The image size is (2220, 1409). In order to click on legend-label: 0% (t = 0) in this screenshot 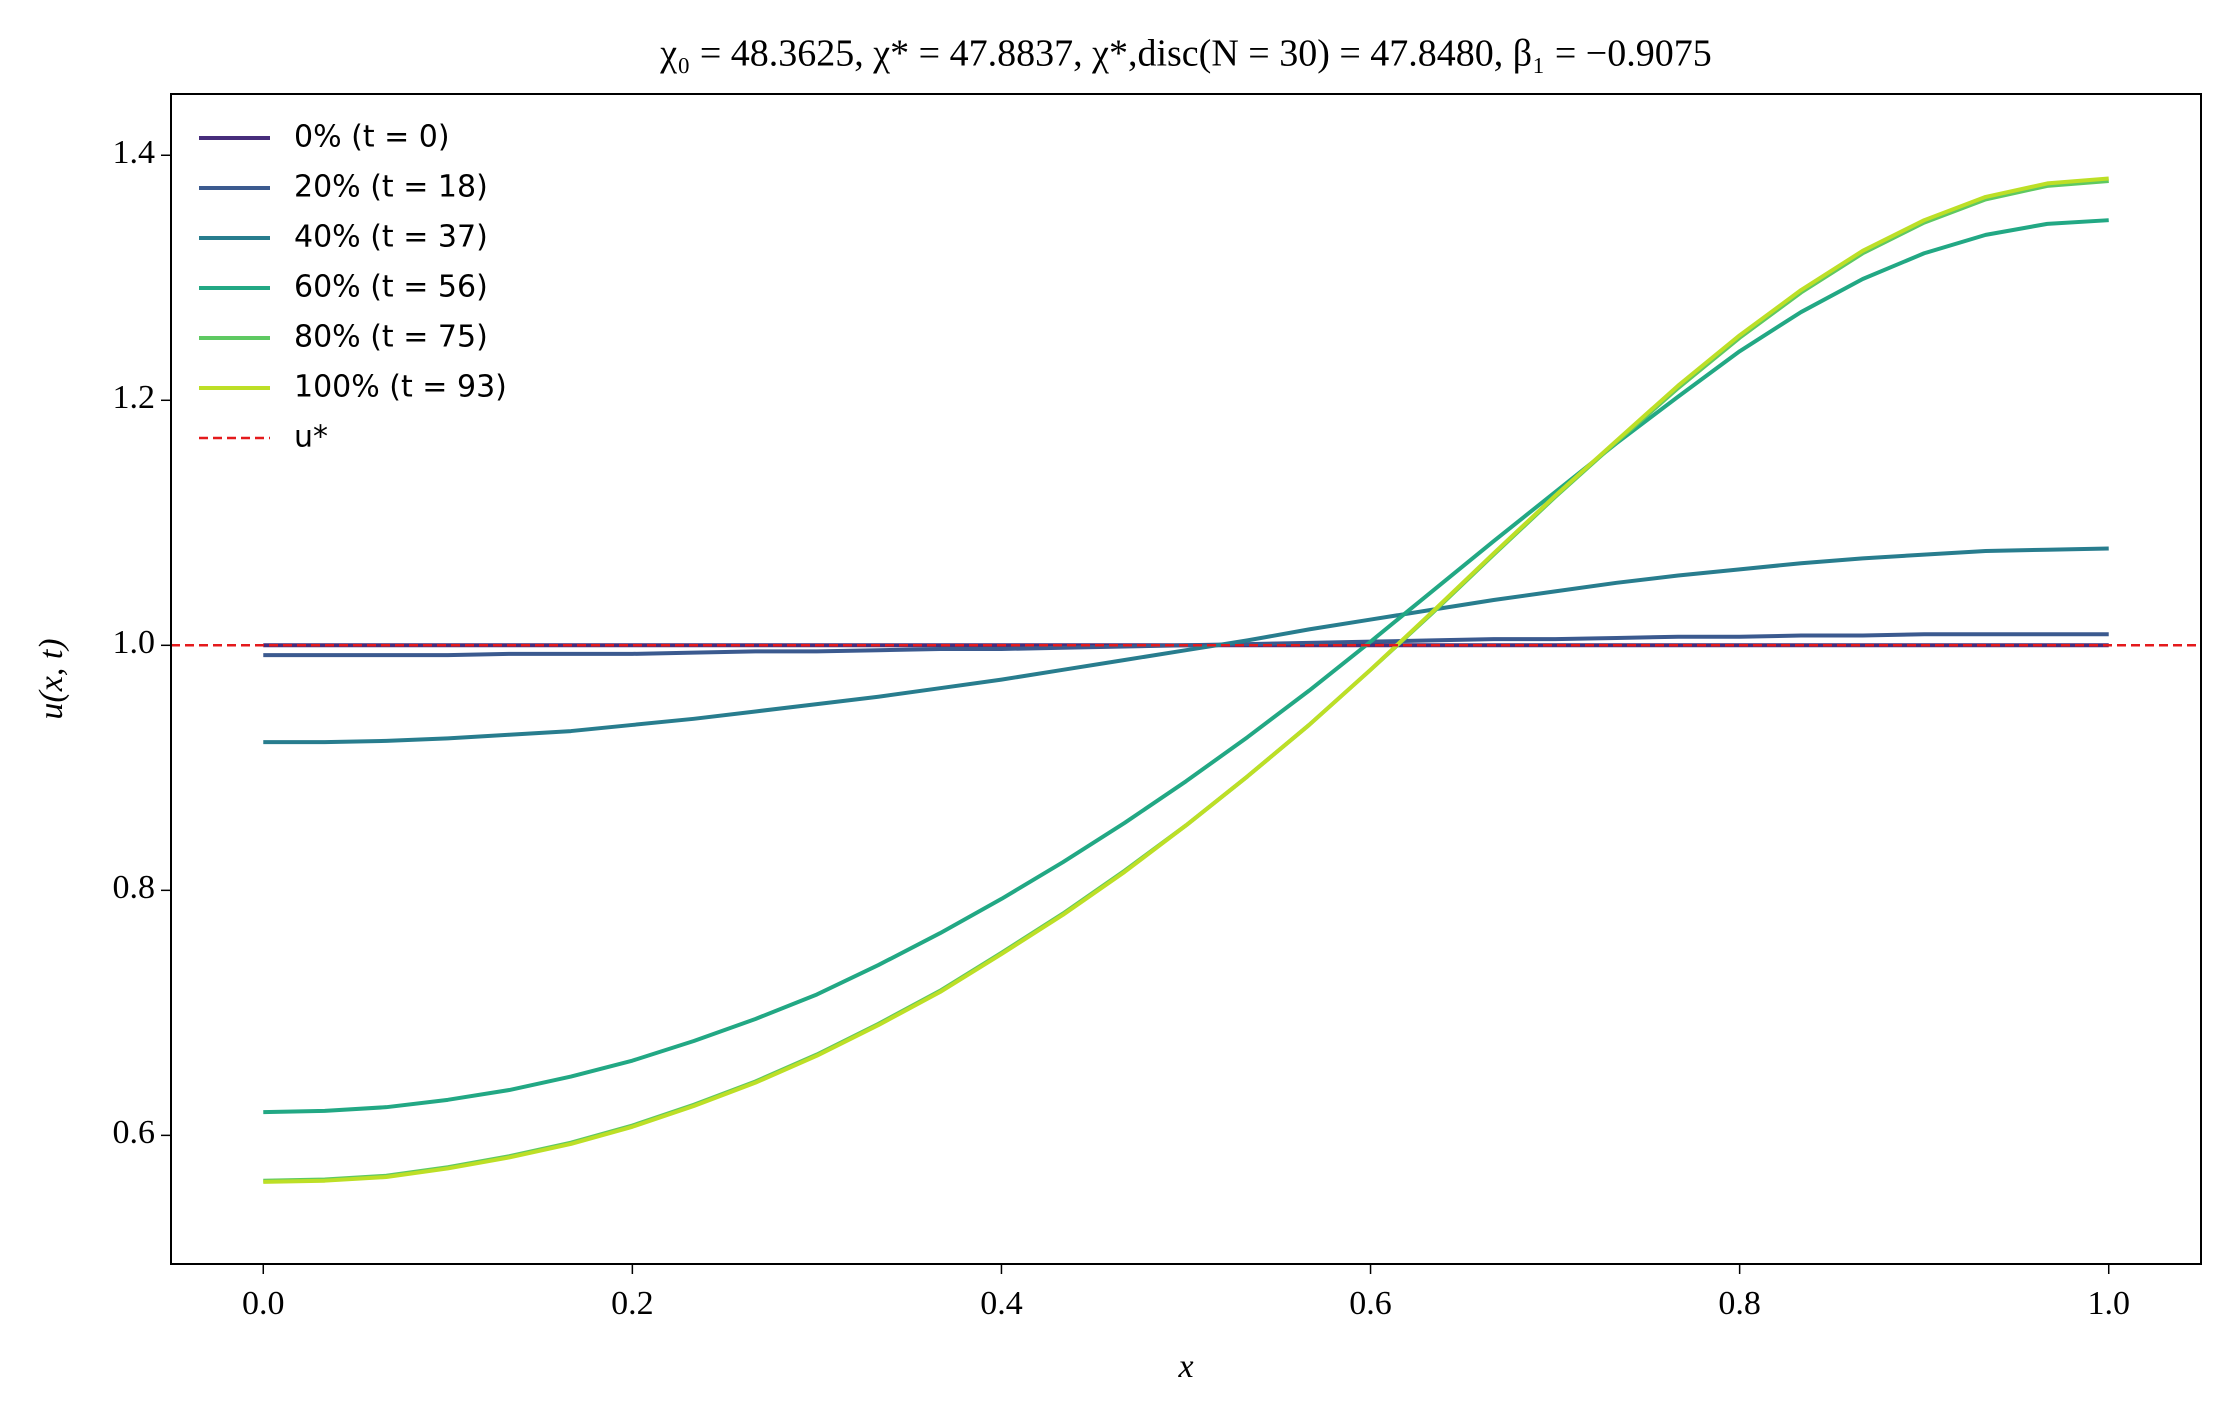, I will do `click(372, 137)`.